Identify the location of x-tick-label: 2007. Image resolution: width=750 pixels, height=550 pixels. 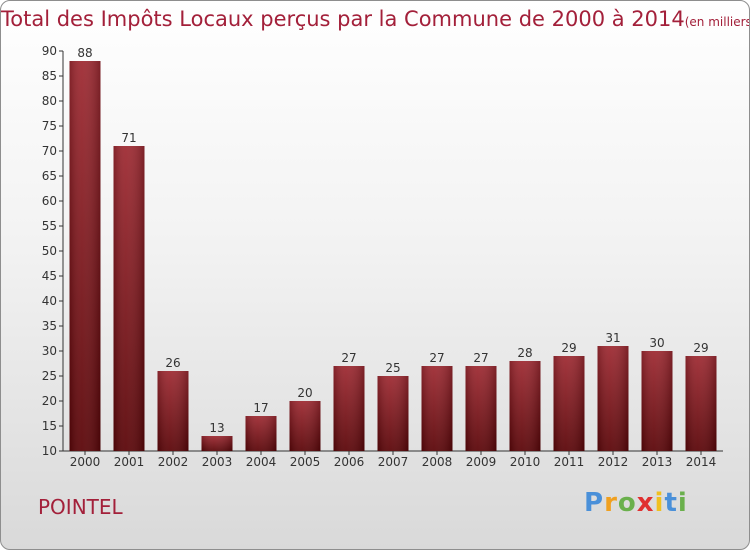
(393, 462).